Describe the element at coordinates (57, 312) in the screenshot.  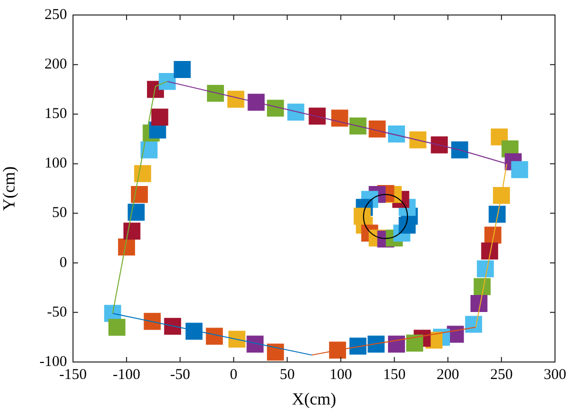
I see `y-tick-label: -50` at that location.